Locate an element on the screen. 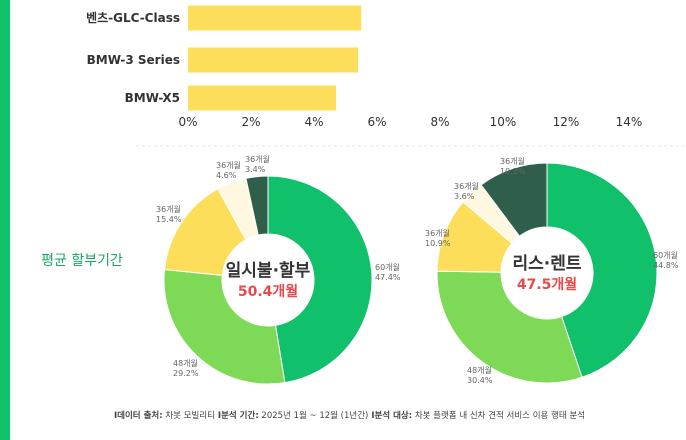  footer-label: I데이터 출처: is located at coordinates (138, 415).